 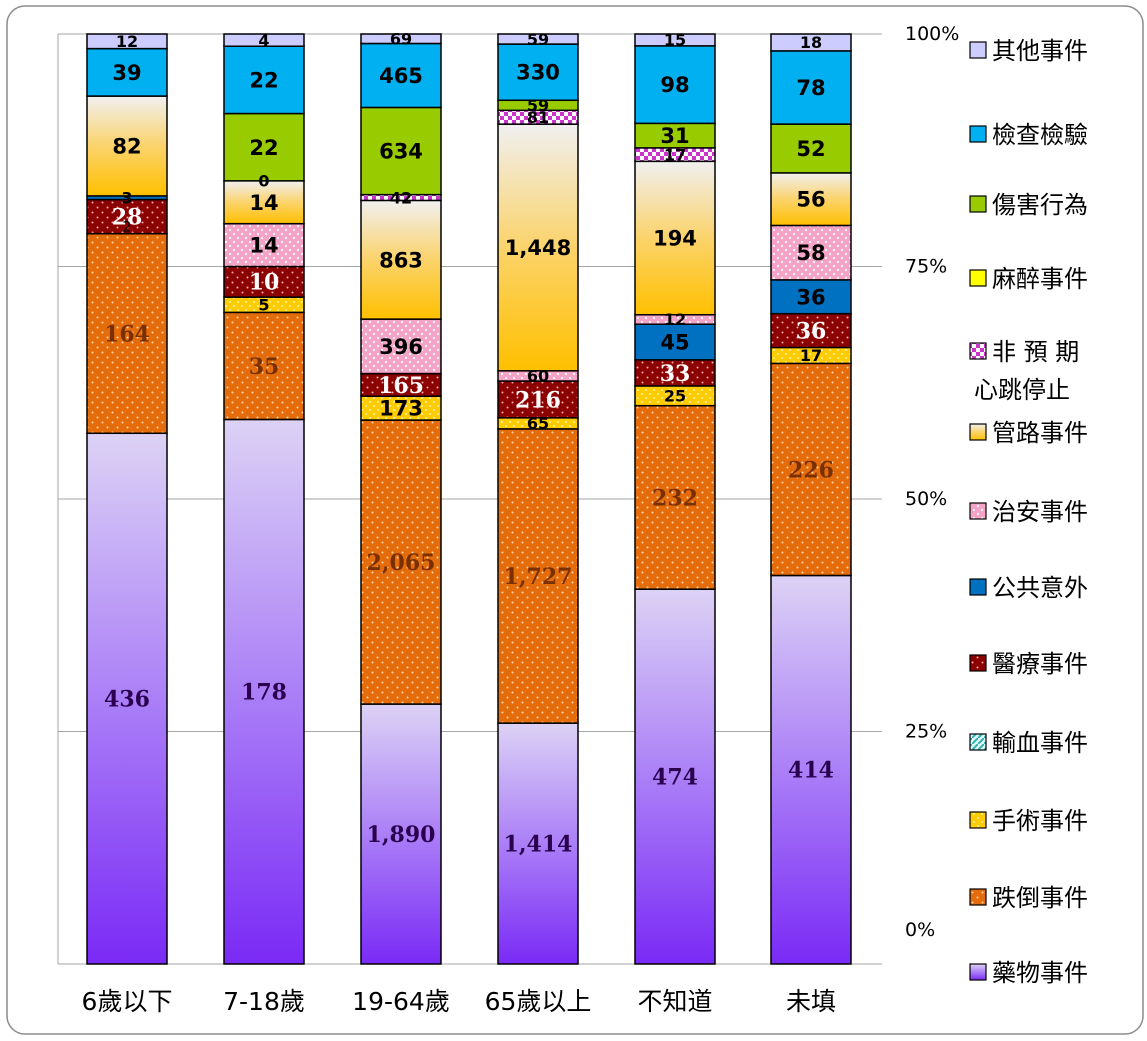 What do you see at coordinates (126, 197) in the screenshot?
I see `data-label-0-5: 3` at bounding box center [126, 197].